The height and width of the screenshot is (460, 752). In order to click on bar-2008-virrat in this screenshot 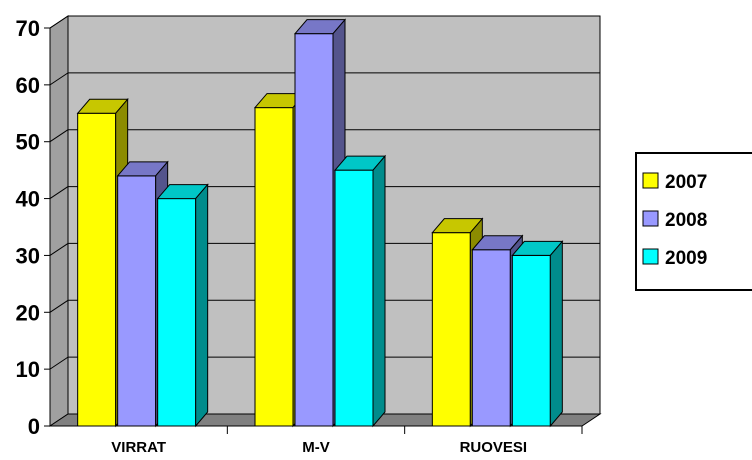, I will do `click(137, 301)`.